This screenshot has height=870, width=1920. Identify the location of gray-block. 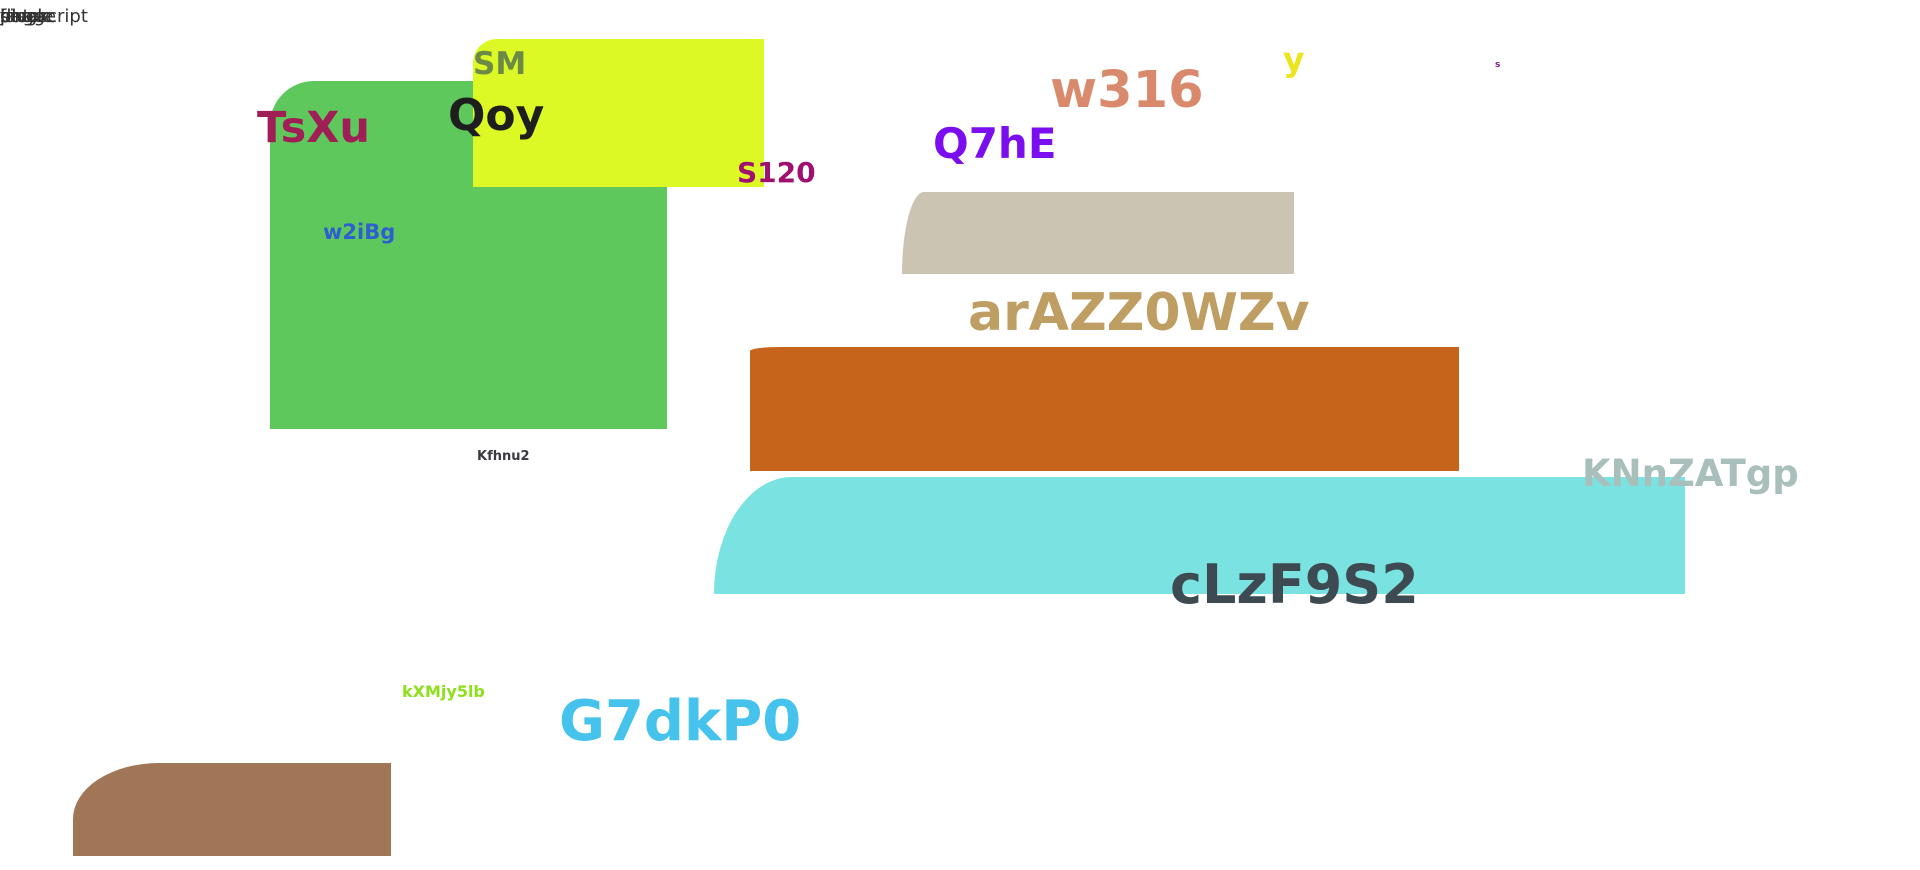
(1098, 233).